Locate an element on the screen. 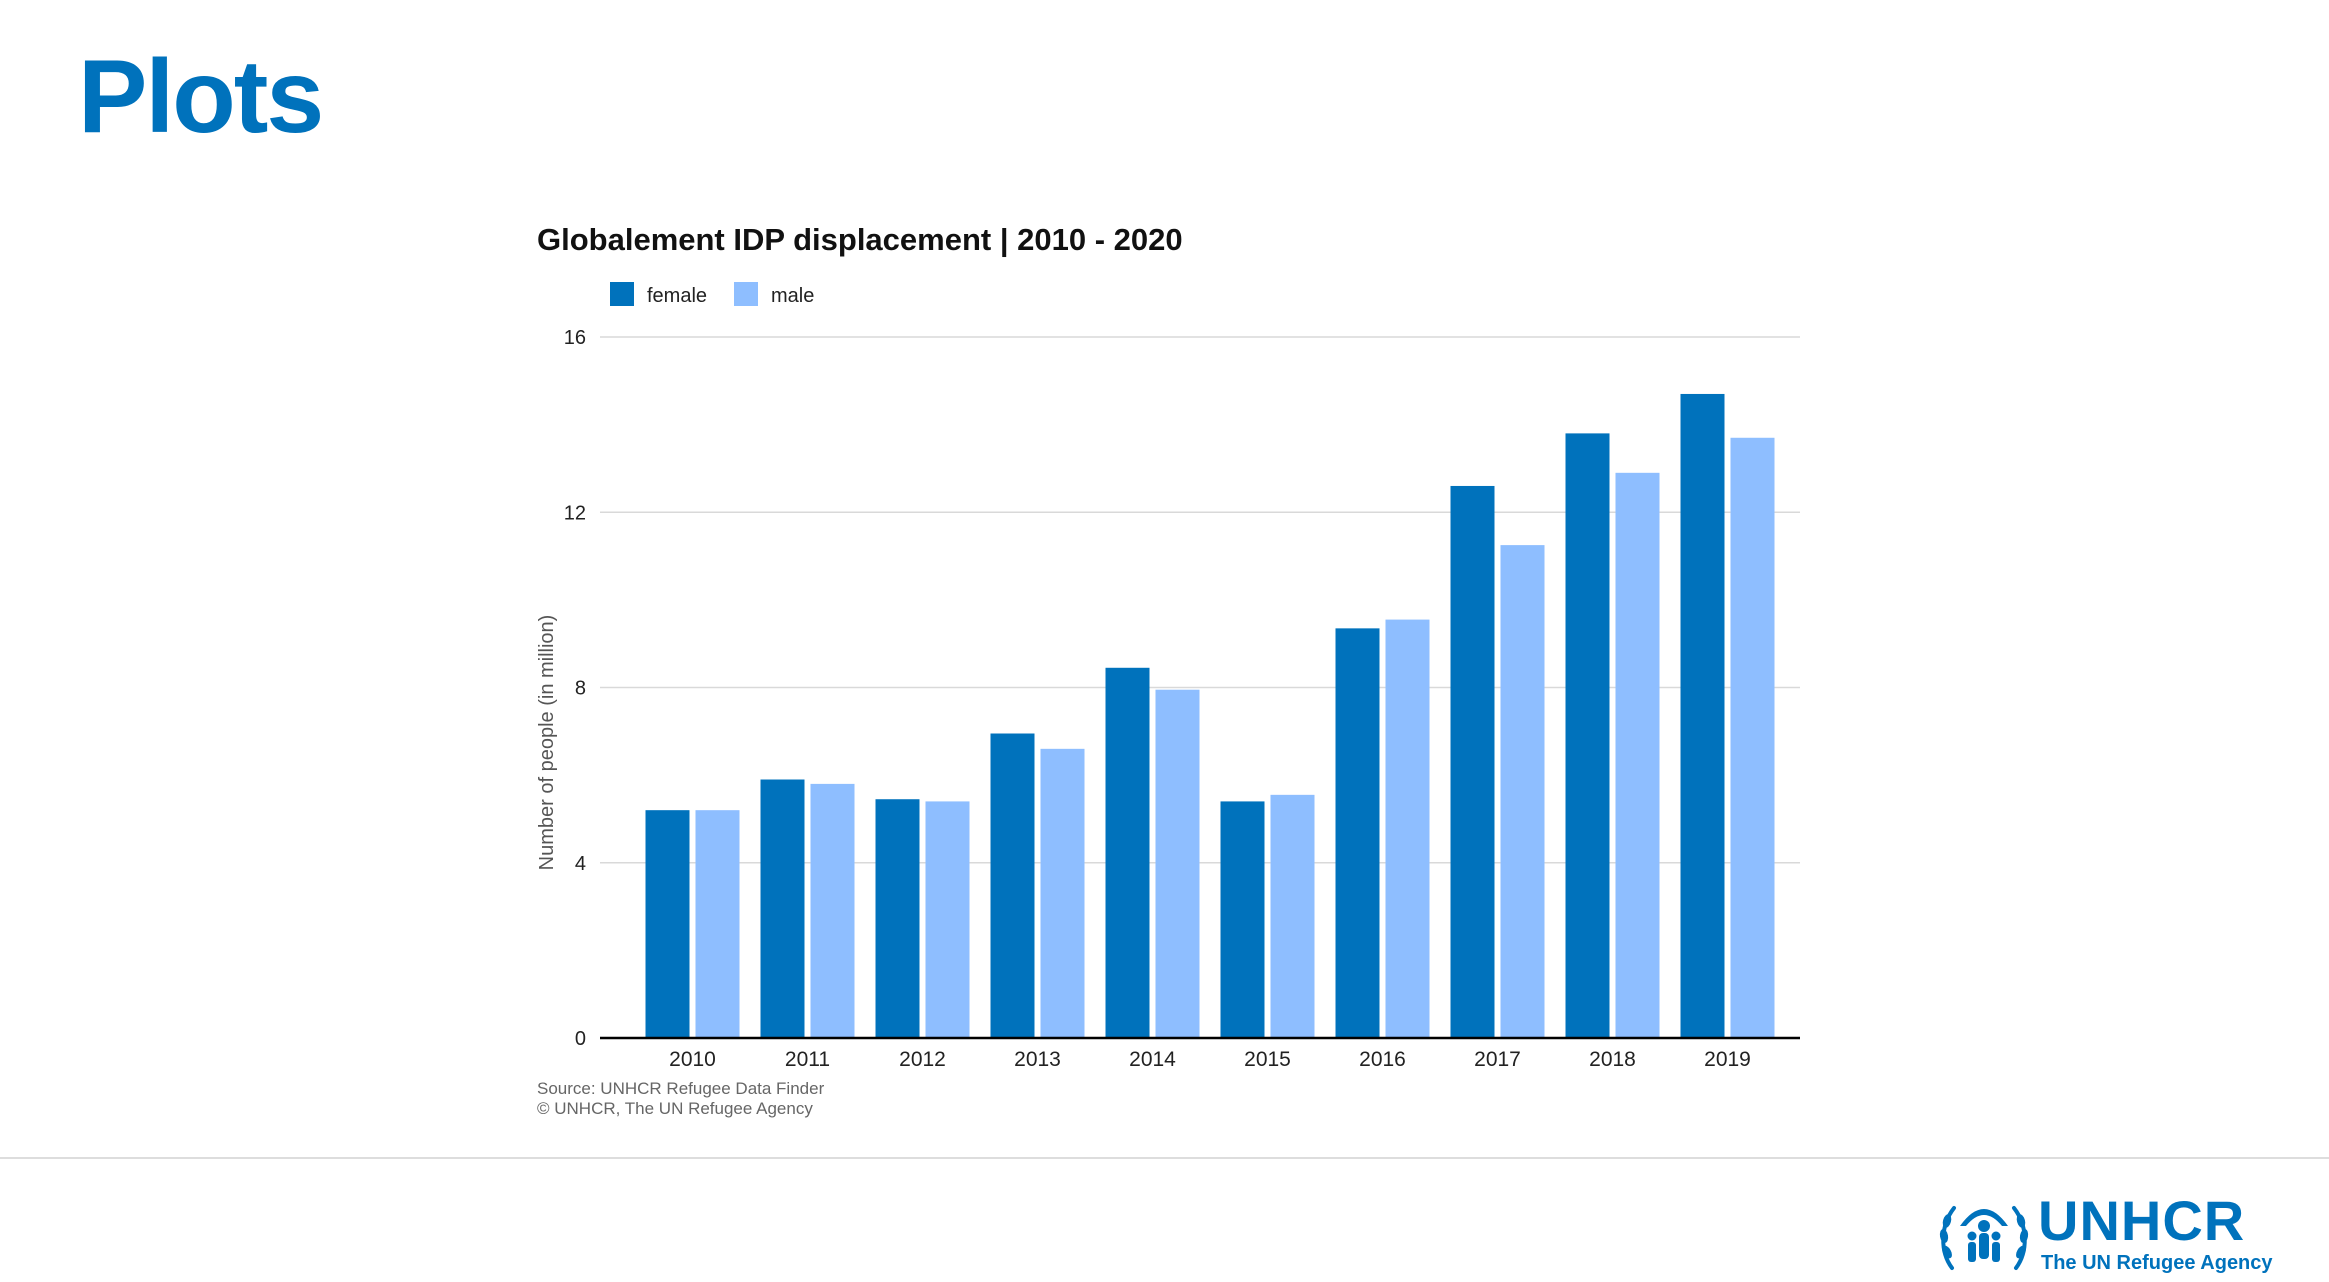 The image size is (2329, 1282). bar-male-2011 is located at coordinates (832, 910).